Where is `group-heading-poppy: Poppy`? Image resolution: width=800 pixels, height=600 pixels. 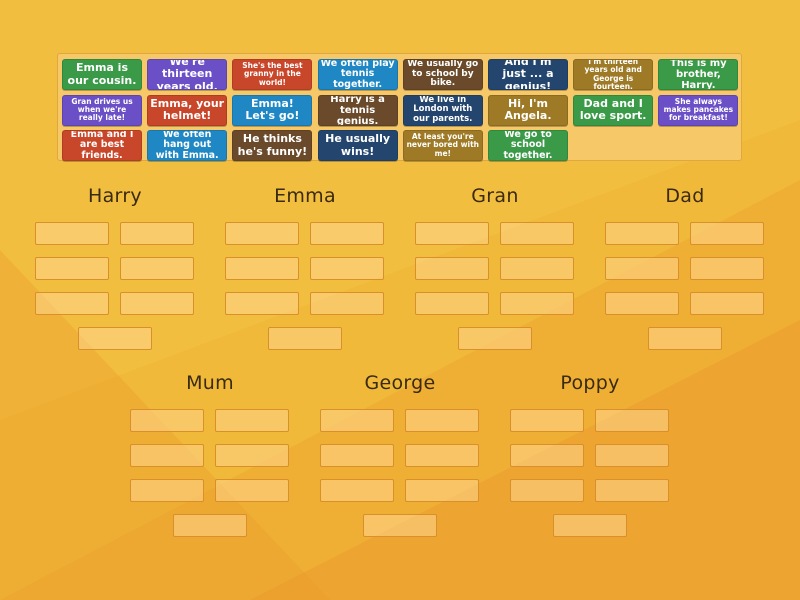
group-heading-poppy: Poppy is located at coordinates (590, 383).